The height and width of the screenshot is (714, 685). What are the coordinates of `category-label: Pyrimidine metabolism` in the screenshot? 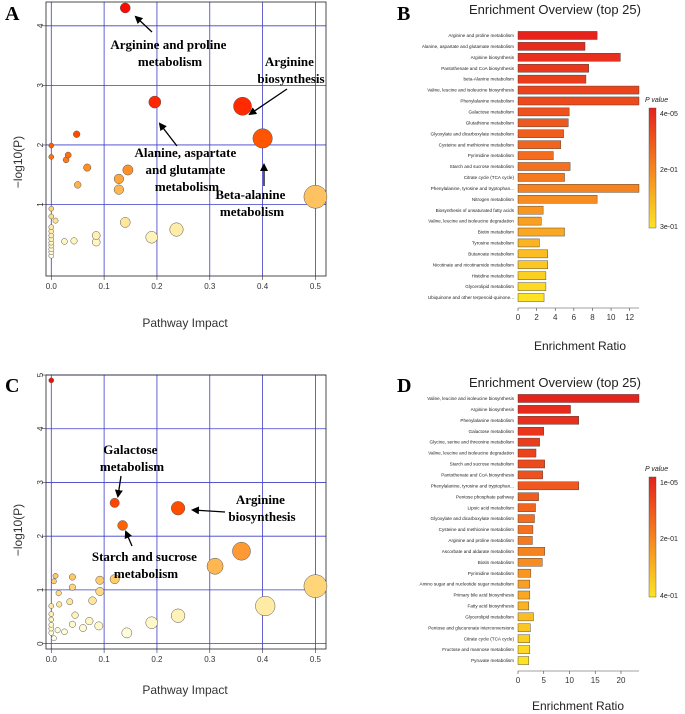 It's located at (491, 573).